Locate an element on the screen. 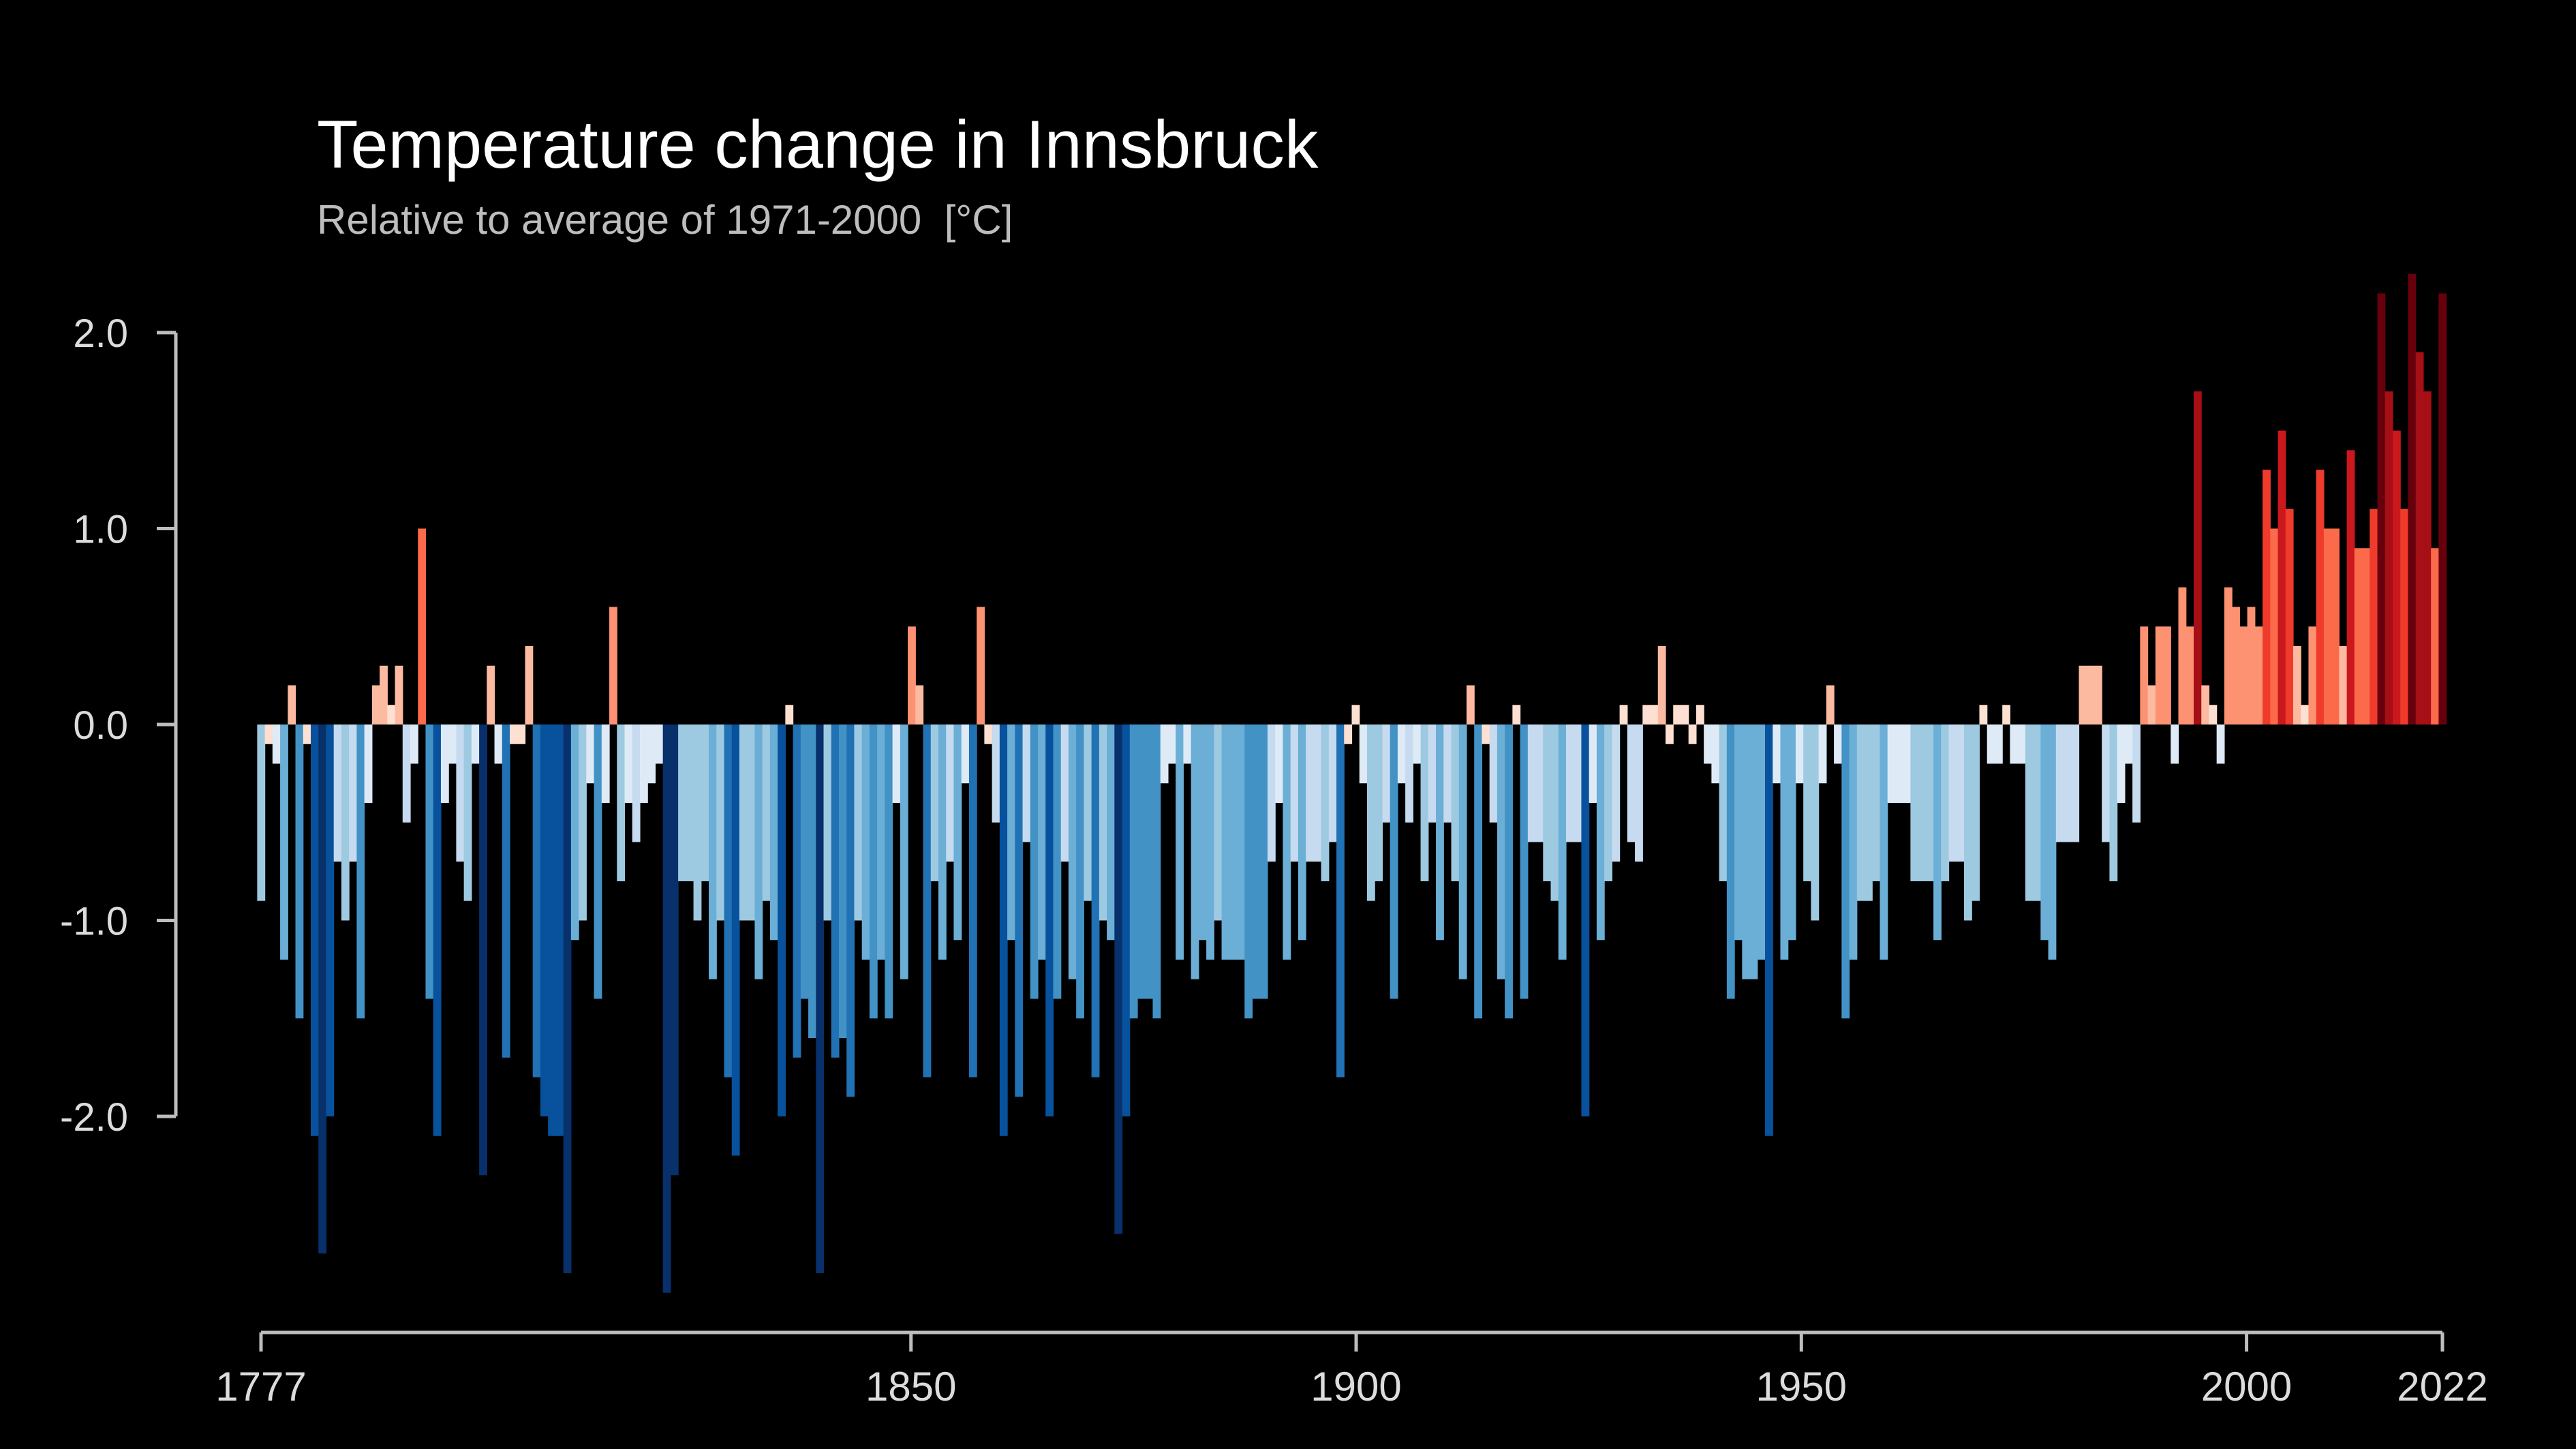 Image resolution: width=2576 pixels, height=1449 pixels. x-tick-label: 1777 is located at coordinates (260, 1387).